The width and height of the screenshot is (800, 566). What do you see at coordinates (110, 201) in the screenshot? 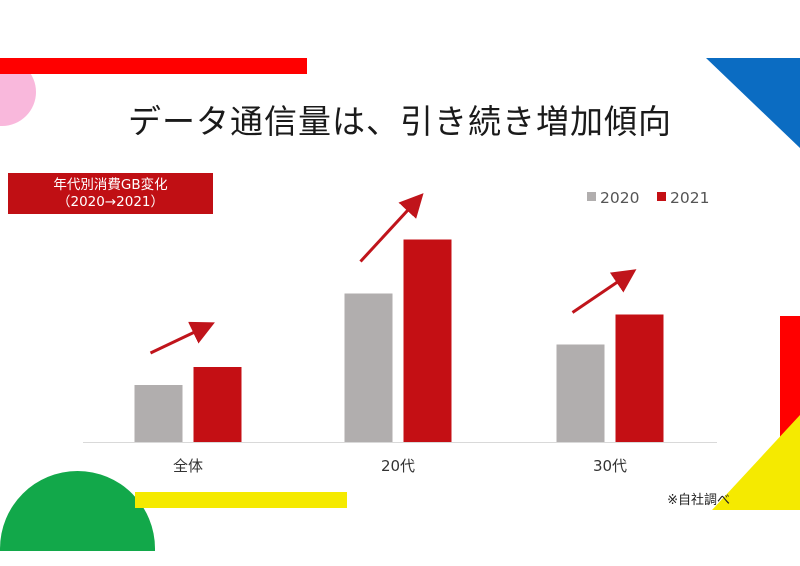
I see `badge-line-2: （2020→2021）` at bounding box center [110, 201].